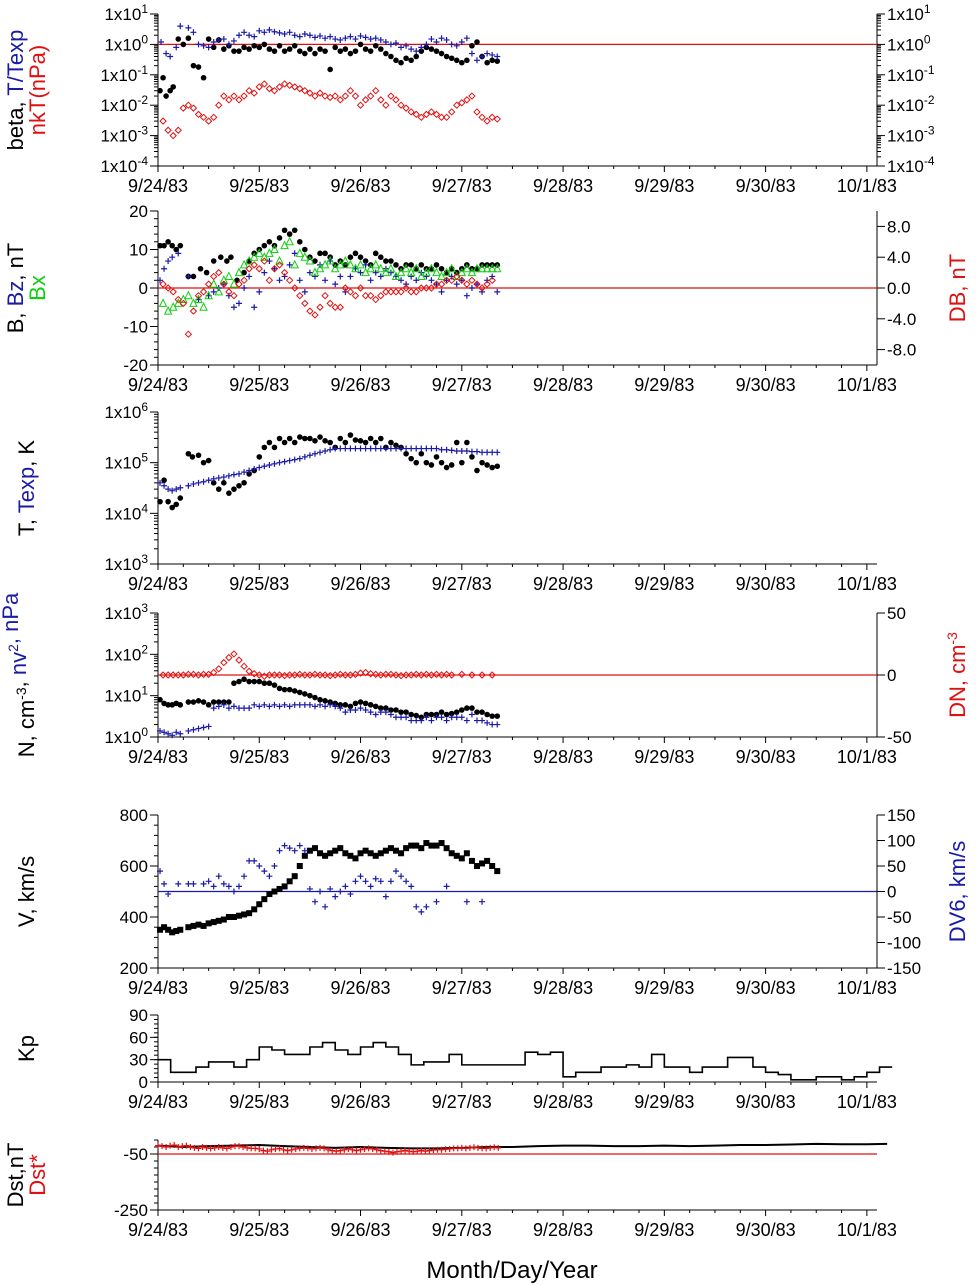  I want to click on y-tick-label-left: 0, so click(143, 1082).